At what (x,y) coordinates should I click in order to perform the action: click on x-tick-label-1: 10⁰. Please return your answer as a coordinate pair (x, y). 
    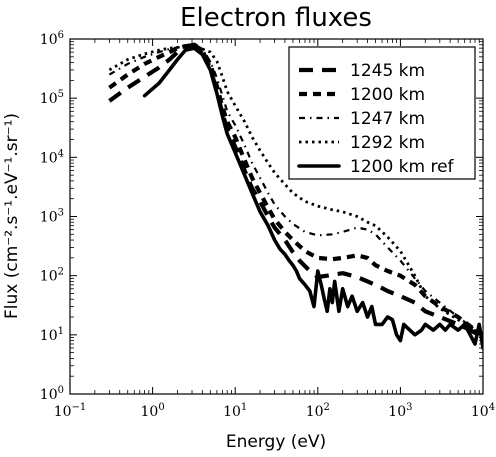
    Looking at the image, I should click on (152, 411).